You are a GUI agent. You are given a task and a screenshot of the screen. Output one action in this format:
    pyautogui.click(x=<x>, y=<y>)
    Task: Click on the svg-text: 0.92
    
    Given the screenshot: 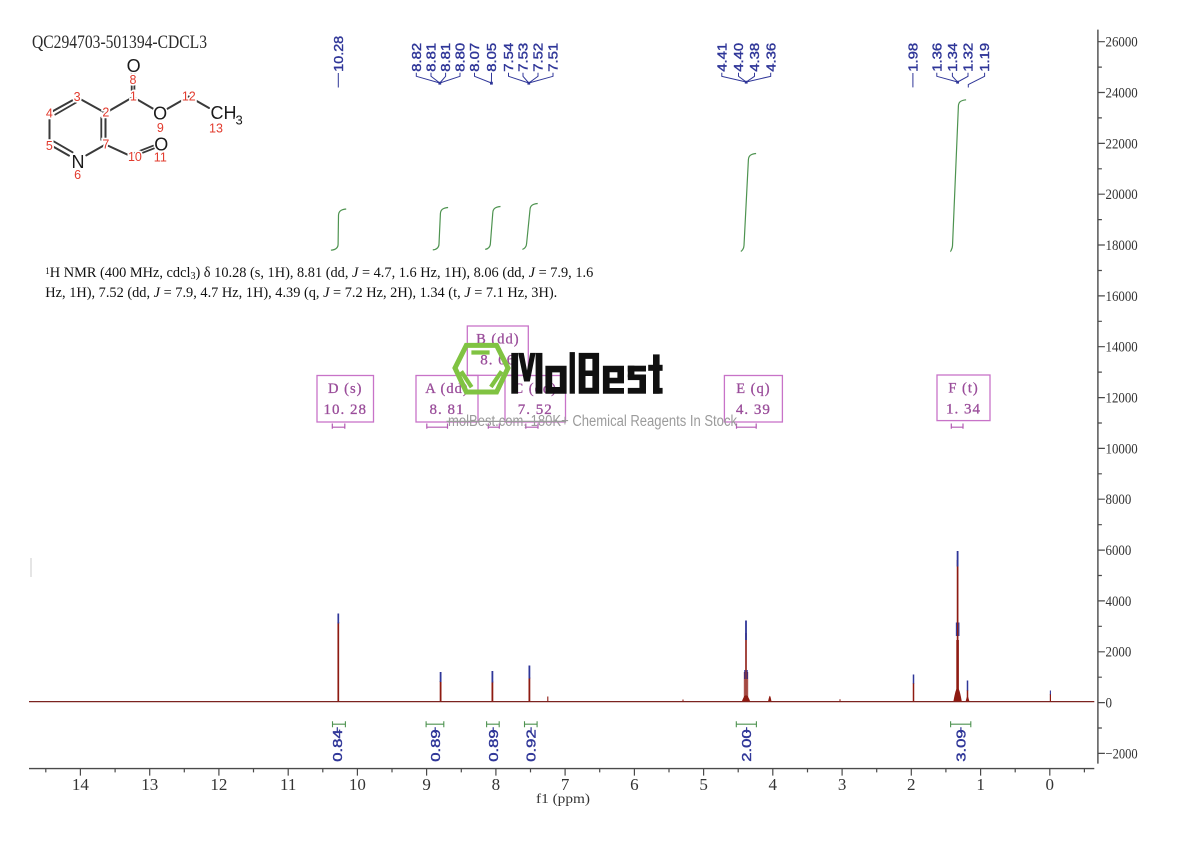 What is the action you would take?
    pyautogui.click(x=531, y=745)
    